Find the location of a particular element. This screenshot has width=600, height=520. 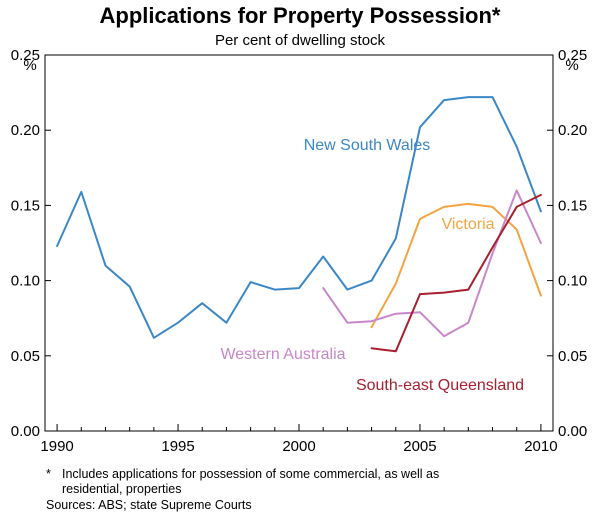

x-tick-label: 1995 is located at coordinates (177, 446).